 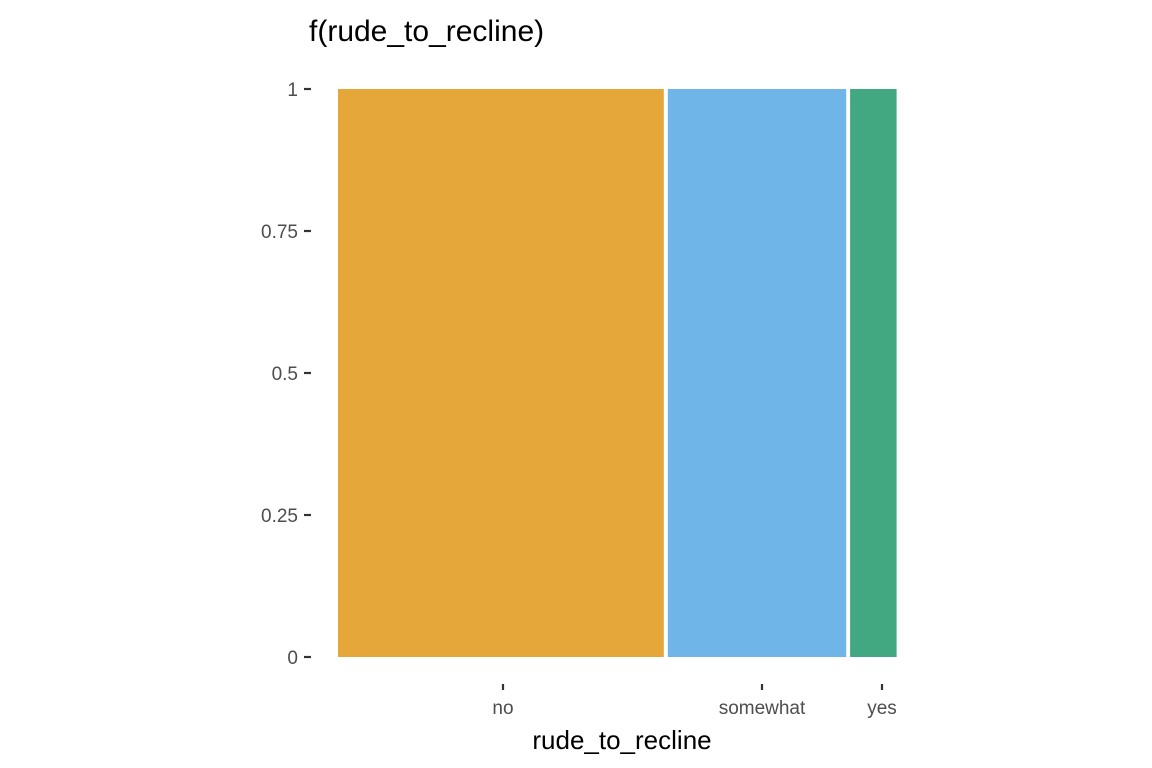 What do you see at coordinates (279, 516) in the screenshot?
I see `y-tick-label: 0.25` at bounding box center [279, 516].